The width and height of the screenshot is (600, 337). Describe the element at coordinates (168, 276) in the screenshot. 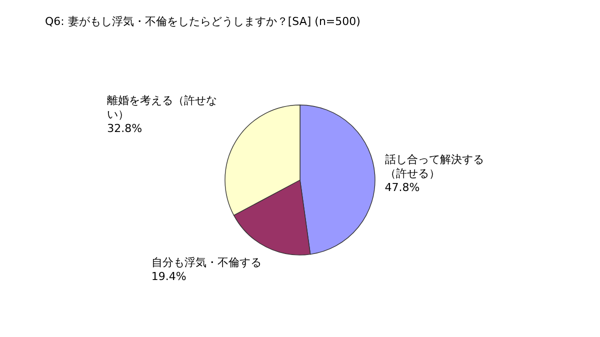

I see `data-label: 19.4%` at that location.